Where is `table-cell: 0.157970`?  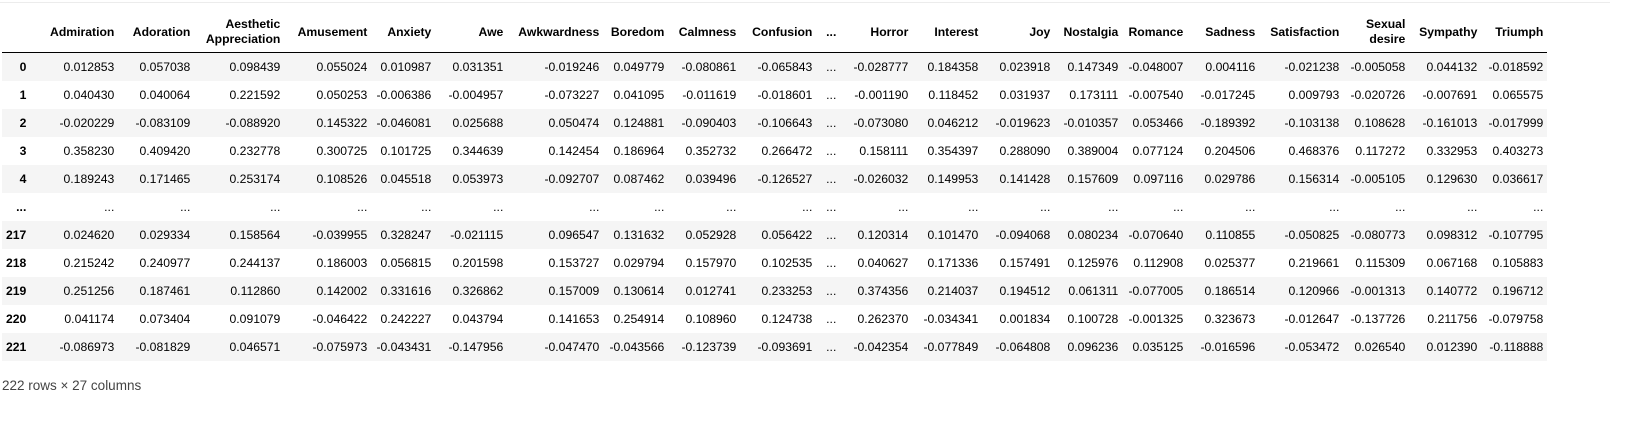 table-cell: 0.157970 is located at coordinates (711, 262).